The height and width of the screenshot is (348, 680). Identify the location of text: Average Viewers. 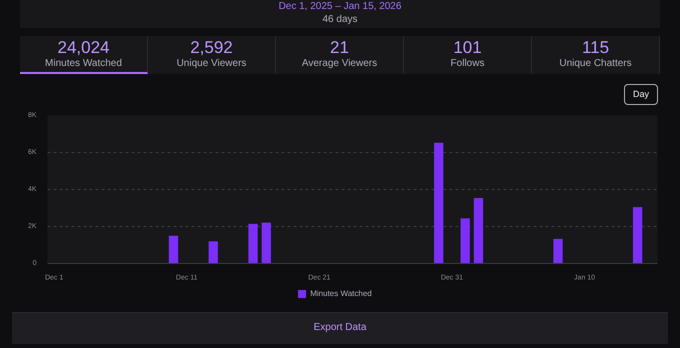
(339, 64).